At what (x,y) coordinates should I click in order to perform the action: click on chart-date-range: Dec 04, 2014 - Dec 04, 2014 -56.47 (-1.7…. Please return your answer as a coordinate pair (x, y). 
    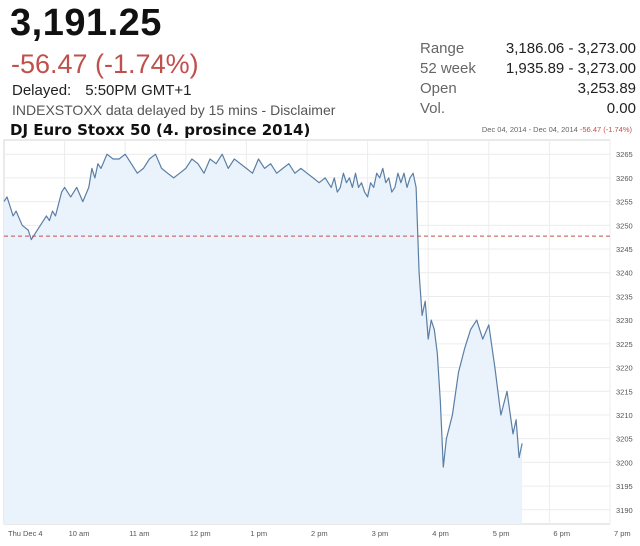
    Looking at the image, I should click on (557, 129).